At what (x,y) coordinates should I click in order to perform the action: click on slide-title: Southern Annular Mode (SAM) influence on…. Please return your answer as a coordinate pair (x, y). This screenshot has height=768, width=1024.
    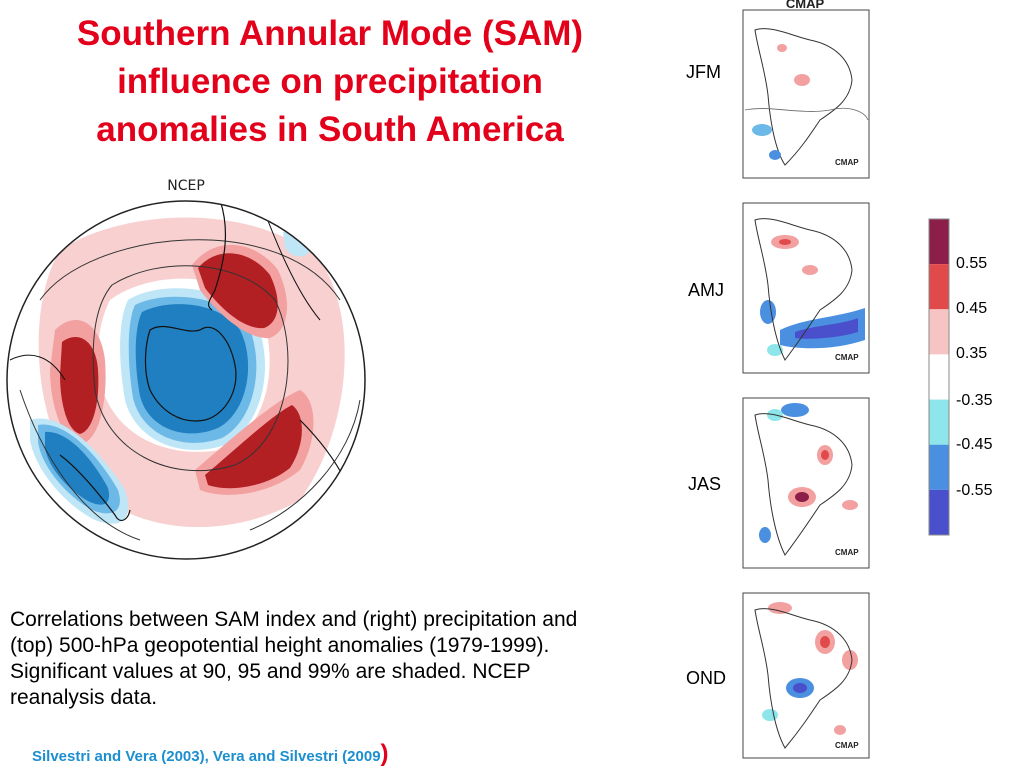
    Looking at the image, I should click on (330, 82).